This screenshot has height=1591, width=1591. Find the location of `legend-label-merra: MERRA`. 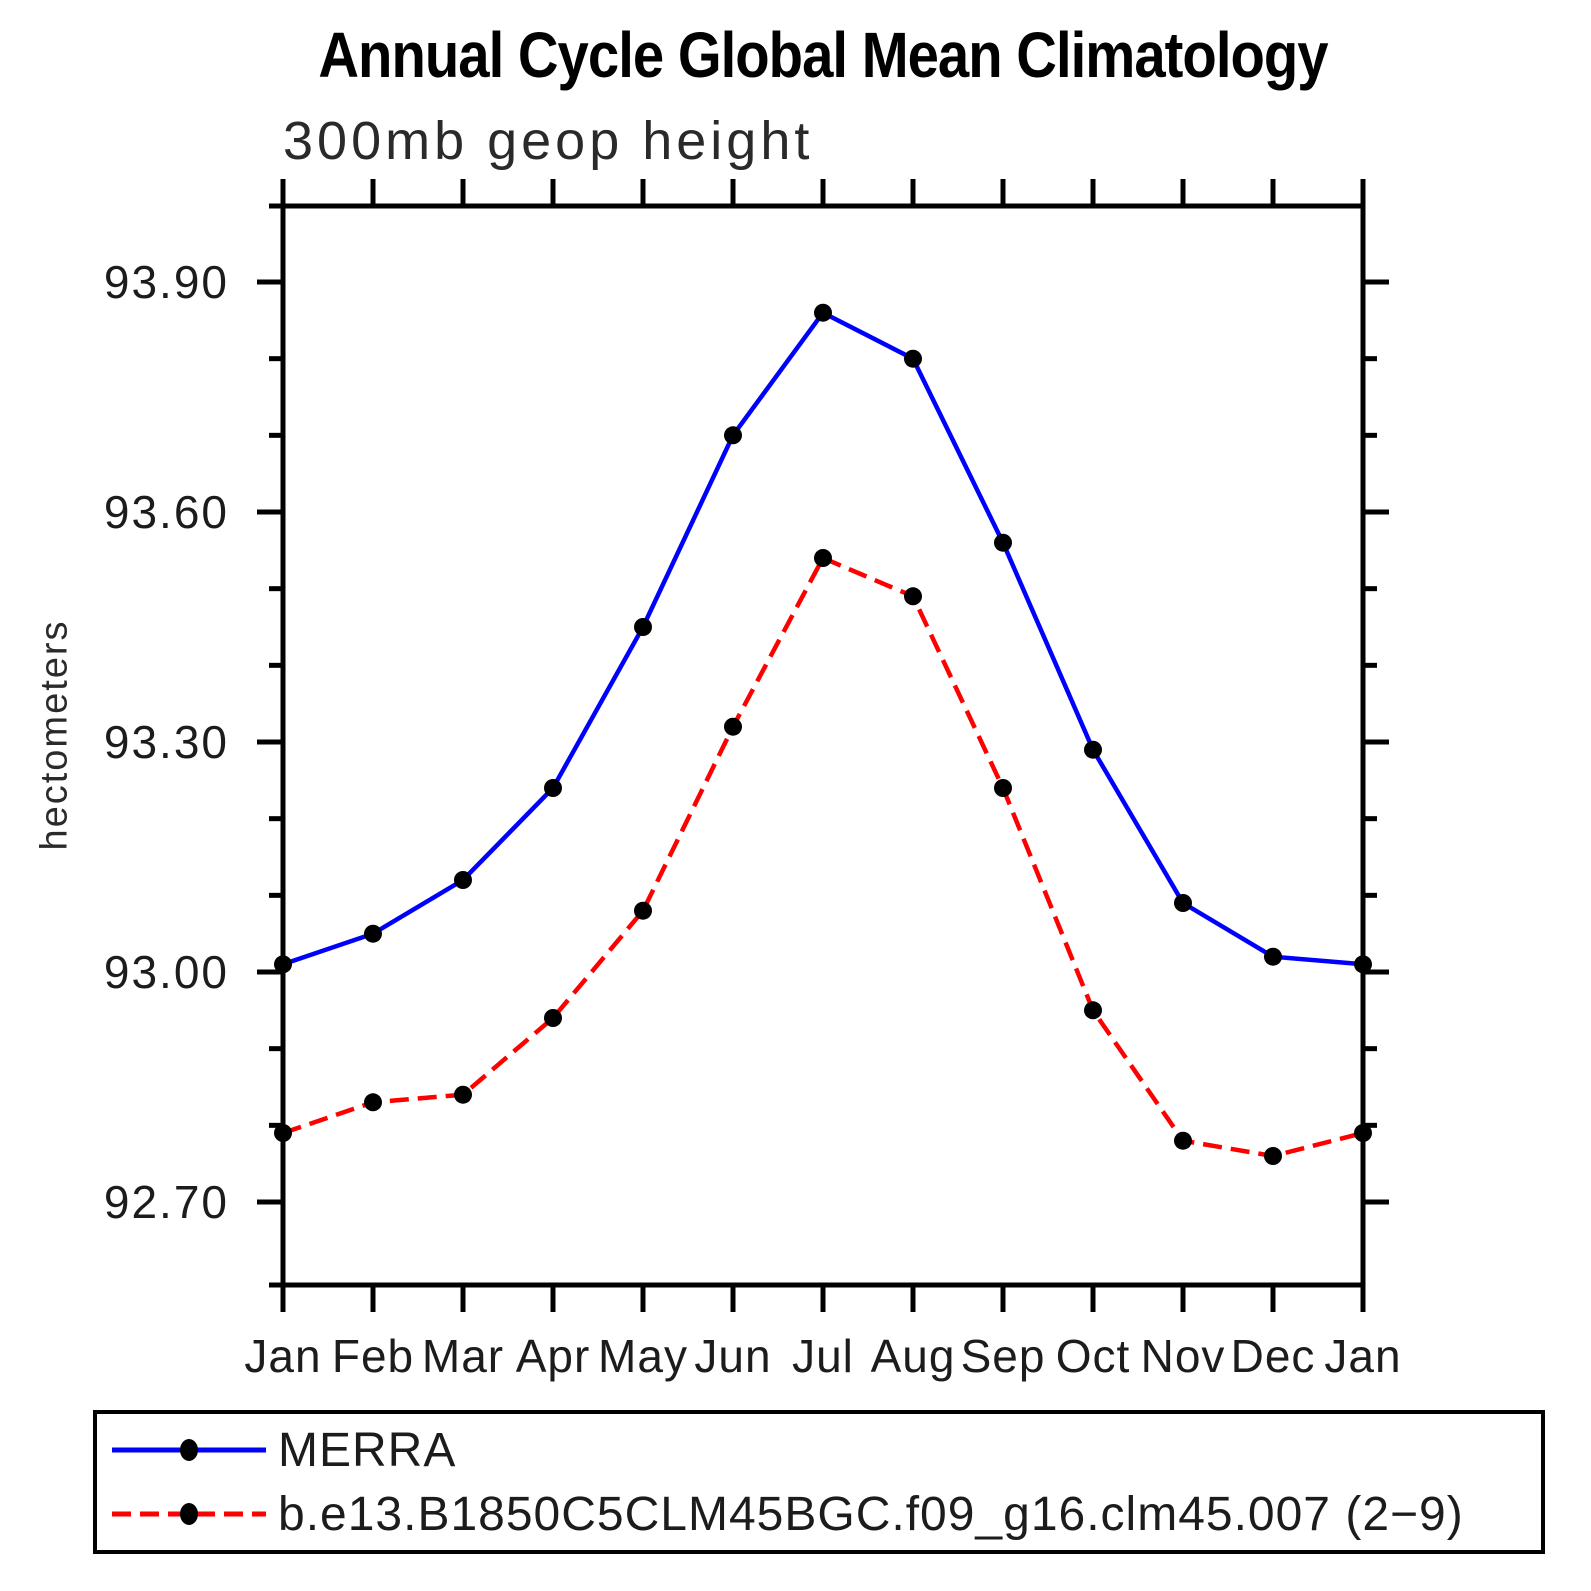

legend-label-merra: MERRA is located at coordinates (367, 1450).